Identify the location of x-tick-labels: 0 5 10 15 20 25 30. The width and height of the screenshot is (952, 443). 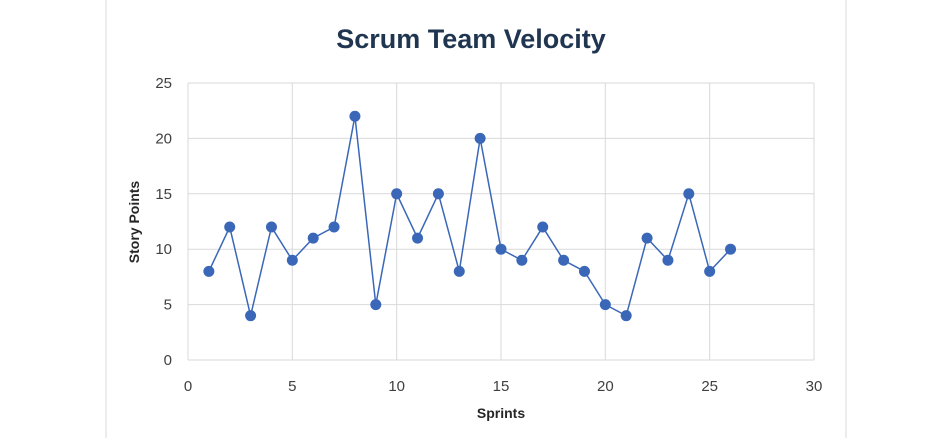
(503, 386).